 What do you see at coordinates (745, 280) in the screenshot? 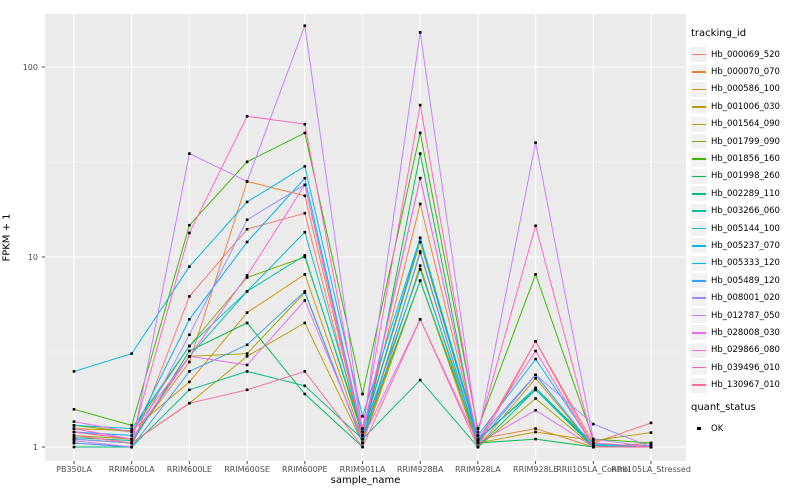
I see `legend-item-label: Hb_005489_120` at bounding box center [745, 280].